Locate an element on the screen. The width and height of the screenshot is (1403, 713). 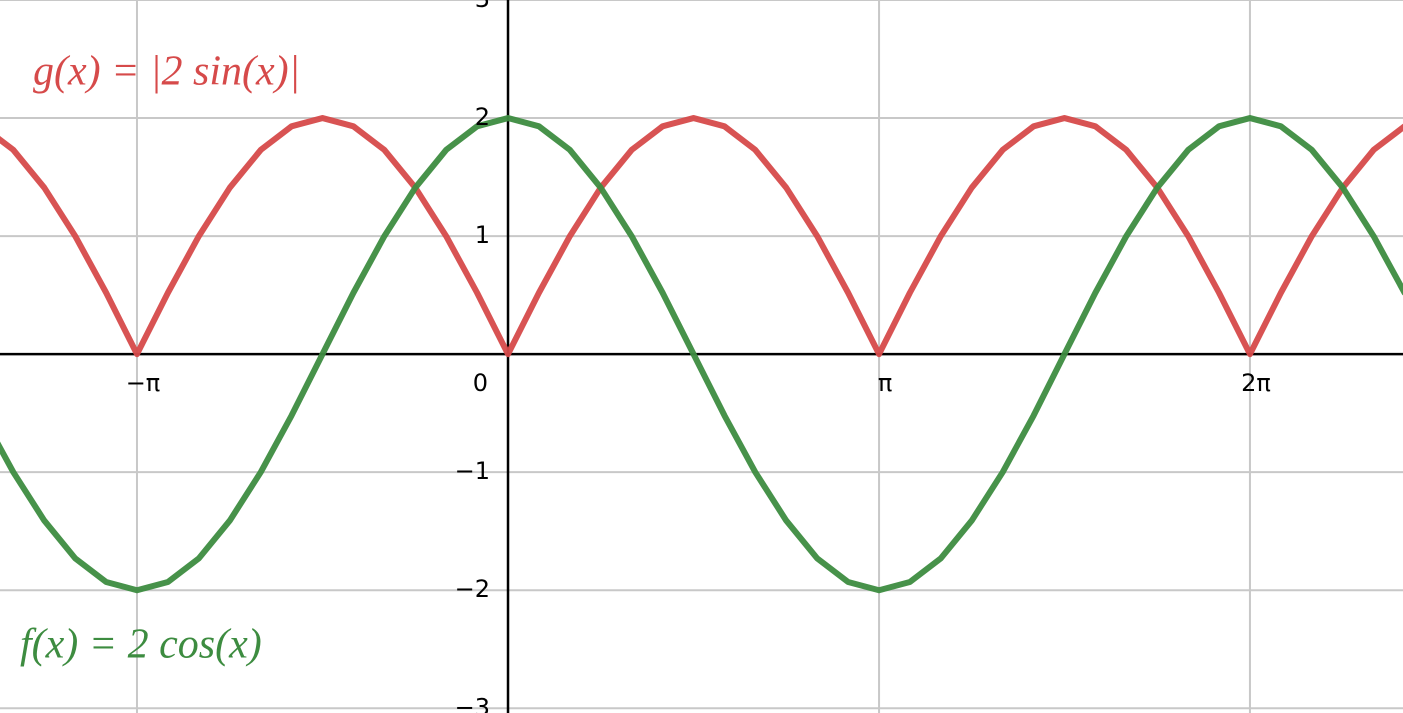
legend-label: g(x) = |2 sin(x)| is located at coordinates (166, 72).